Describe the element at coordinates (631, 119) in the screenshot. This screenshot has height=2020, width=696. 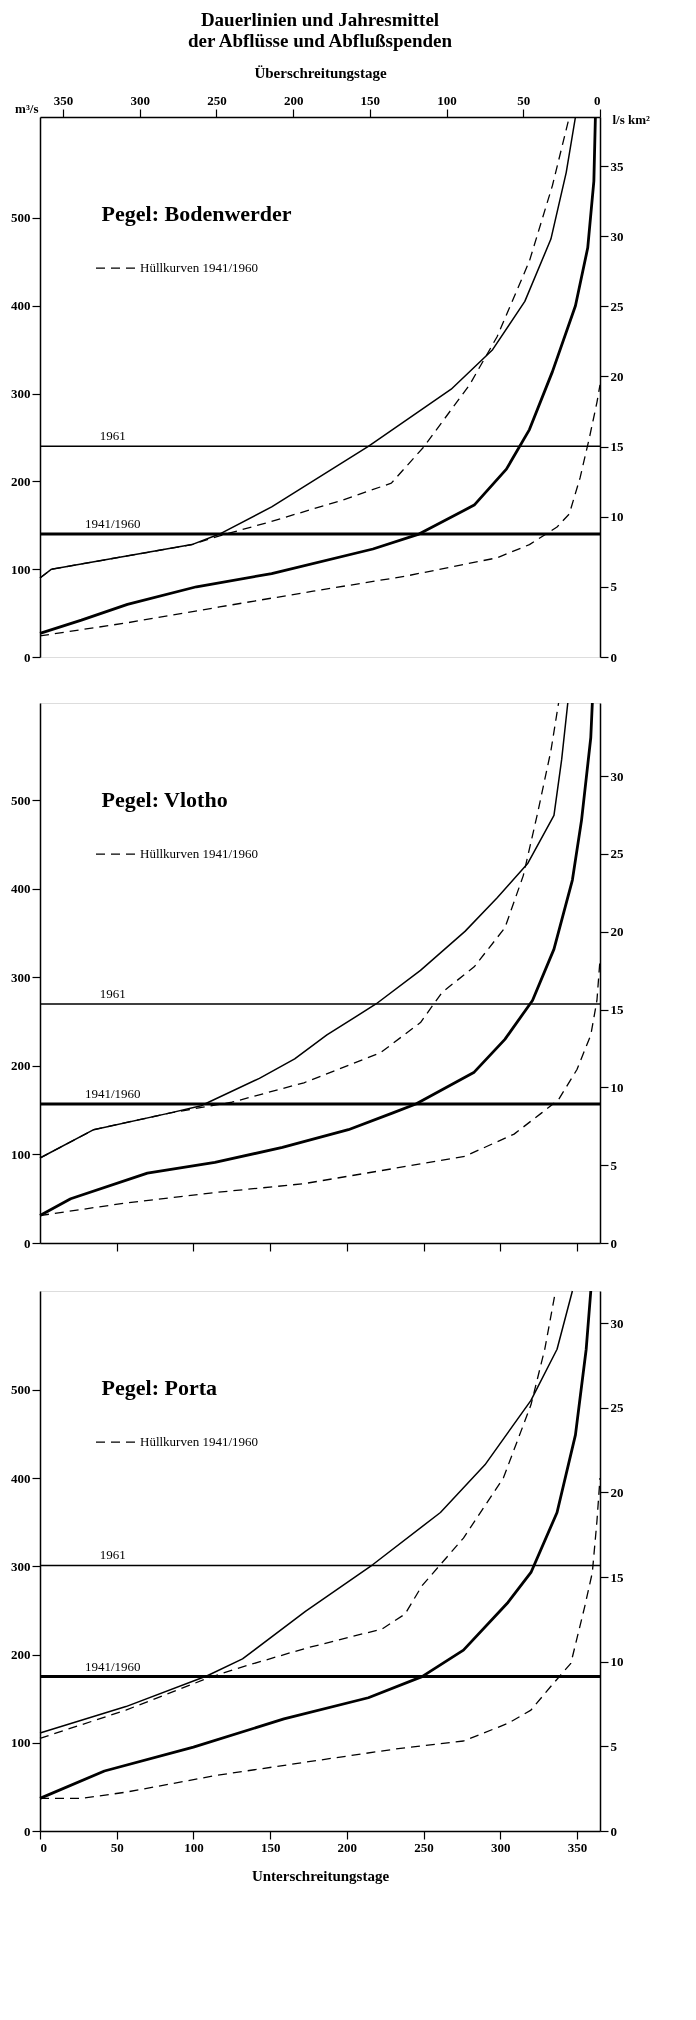
I see `y2-axis-title: l/s km²` at that location.